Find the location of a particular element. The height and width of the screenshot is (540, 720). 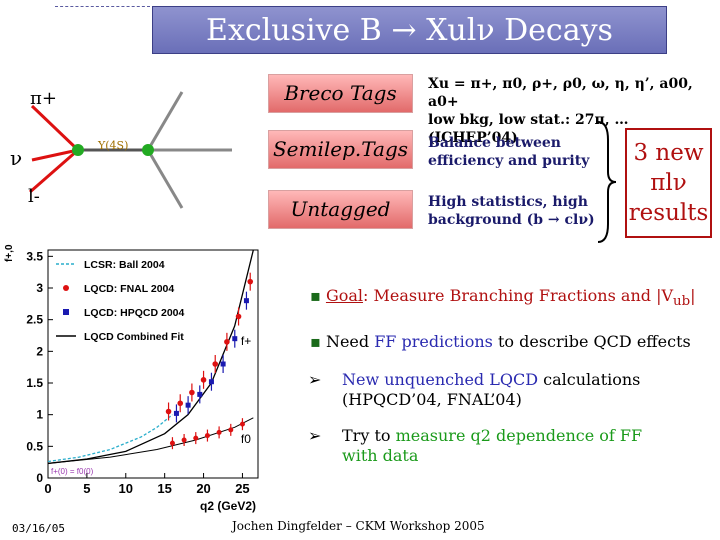

results-line1: 3 new is located at coordinates (668, 153).